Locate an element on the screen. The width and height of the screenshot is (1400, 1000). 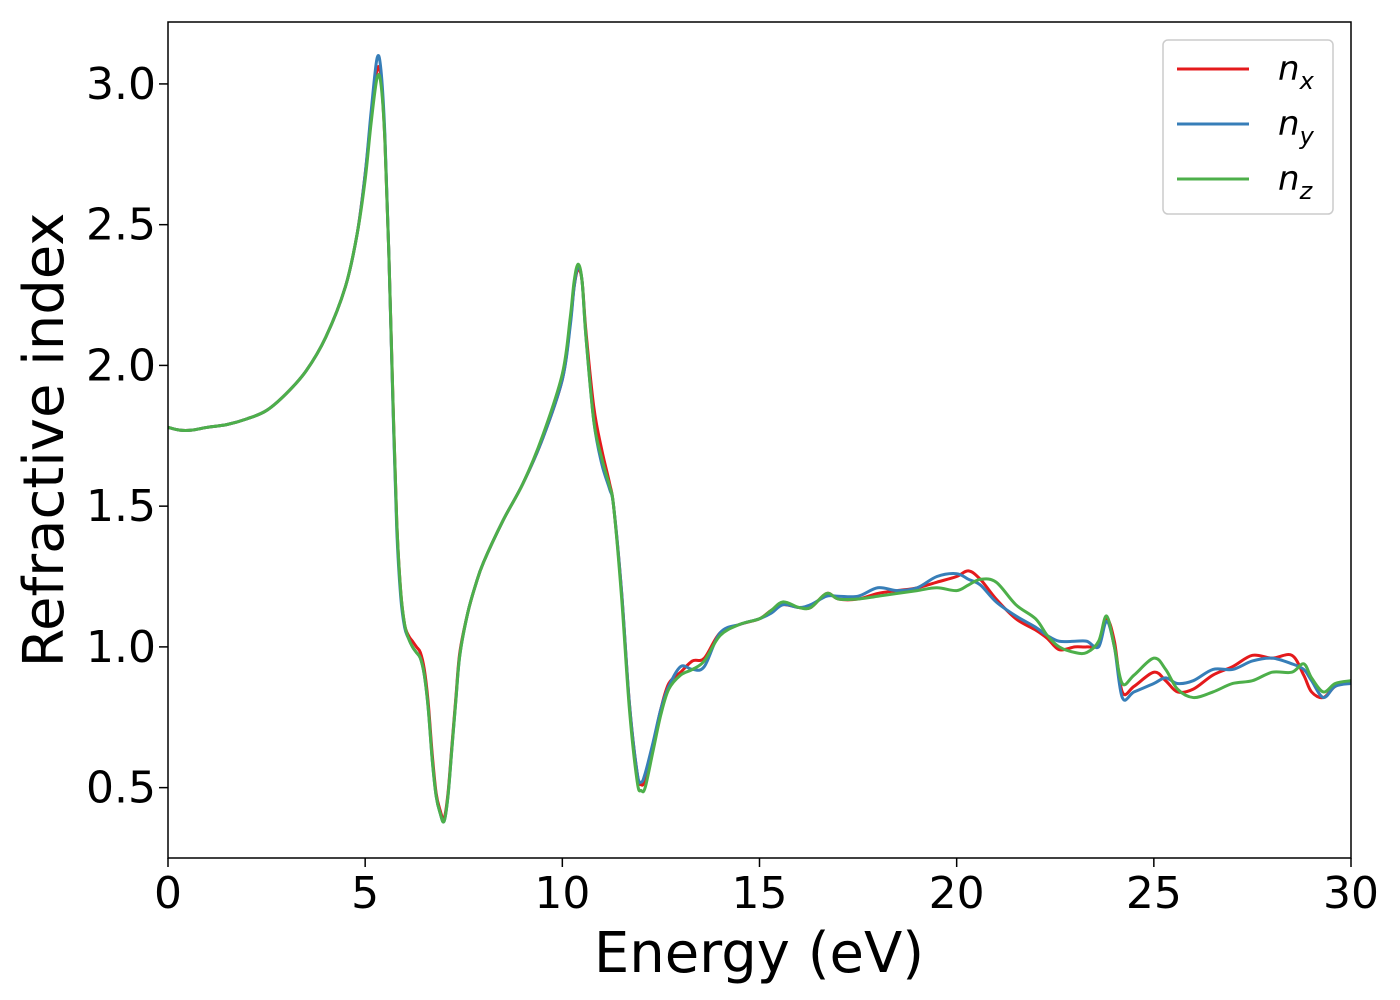
x-tick-label: 0 is located at coordinates (168, 893).